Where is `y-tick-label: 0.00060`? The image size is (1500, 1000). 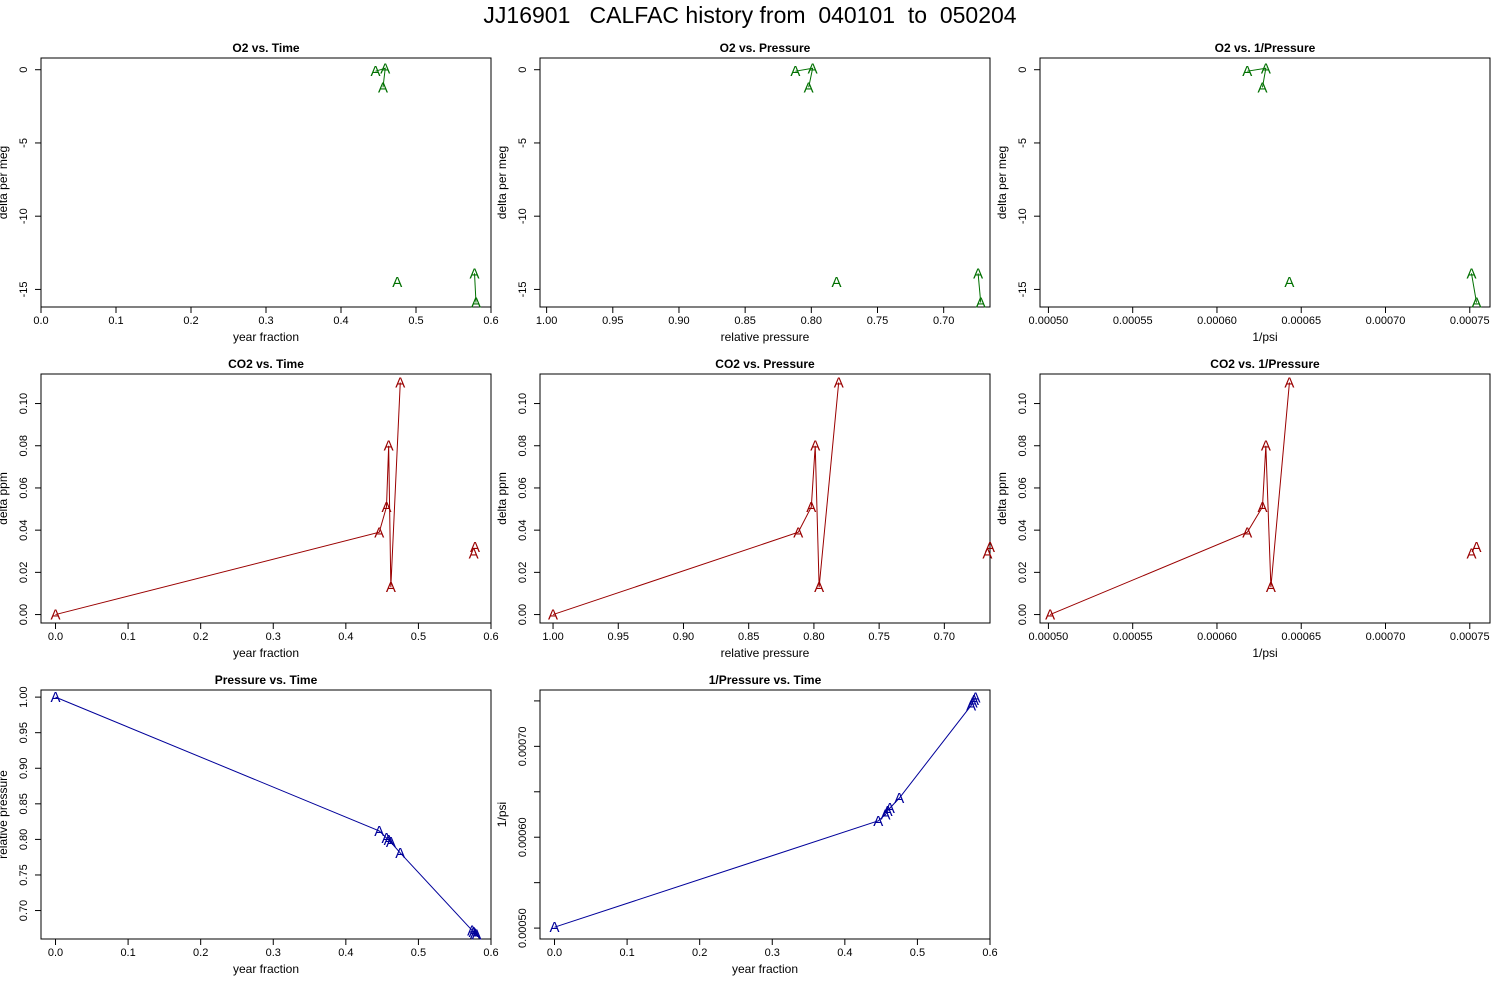
y-tick-label: 0.00060 is located at coordinates (523, 837).